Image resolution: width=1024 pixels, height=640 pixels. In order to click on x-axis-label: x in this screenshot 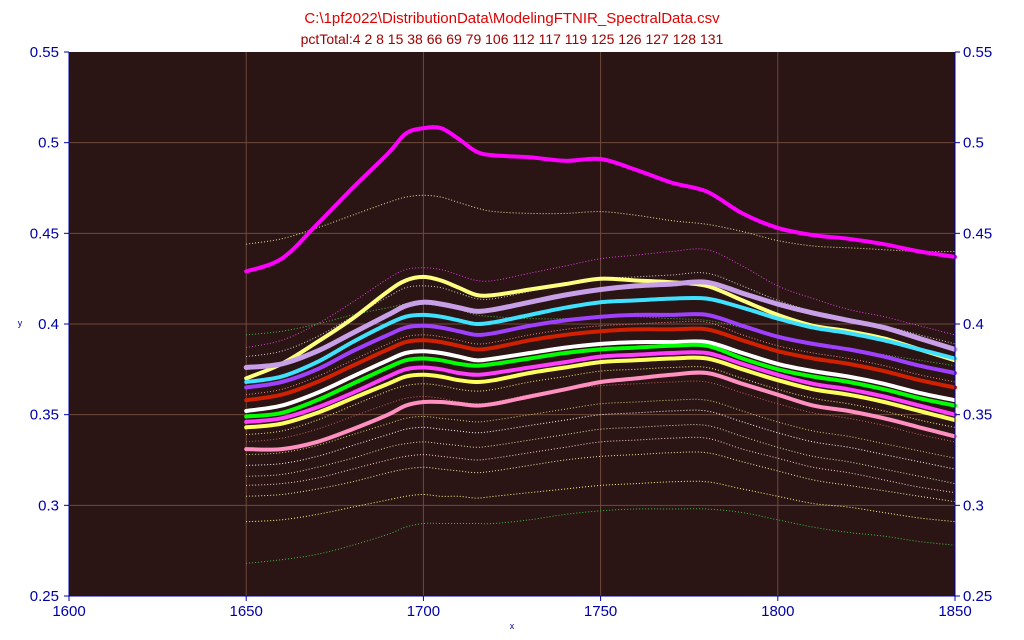, I will do `click(512, 626)`.